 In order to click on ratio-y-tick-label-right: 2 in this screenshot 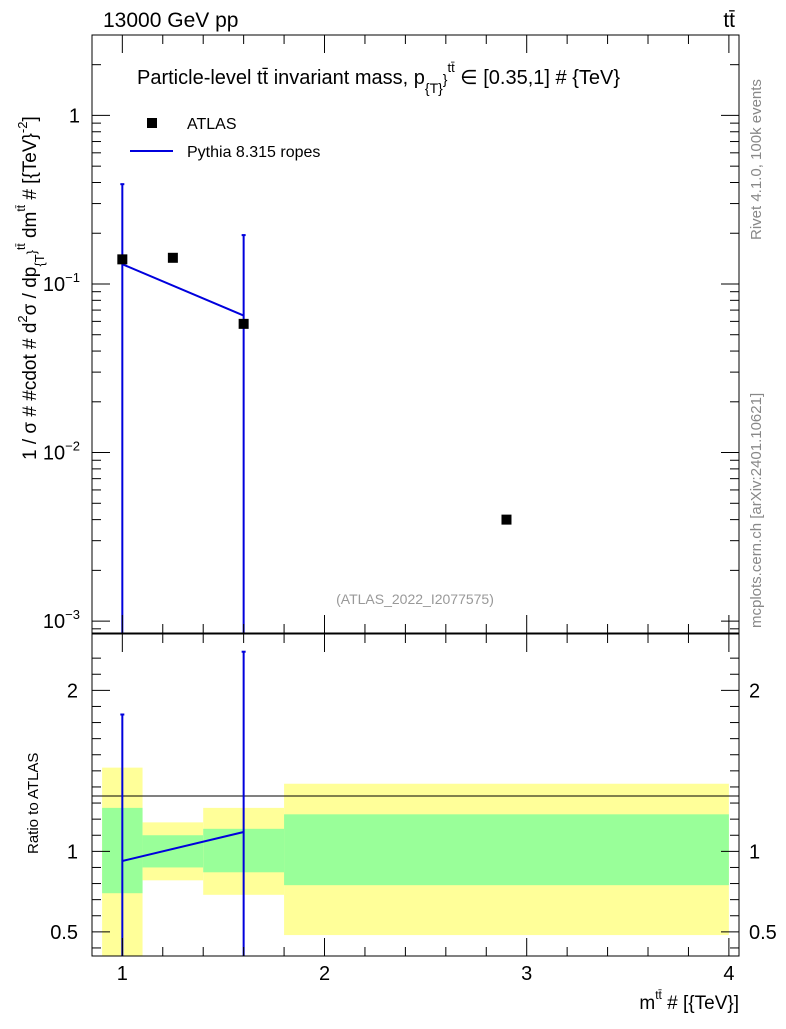, I will do `click(754, 691)`.